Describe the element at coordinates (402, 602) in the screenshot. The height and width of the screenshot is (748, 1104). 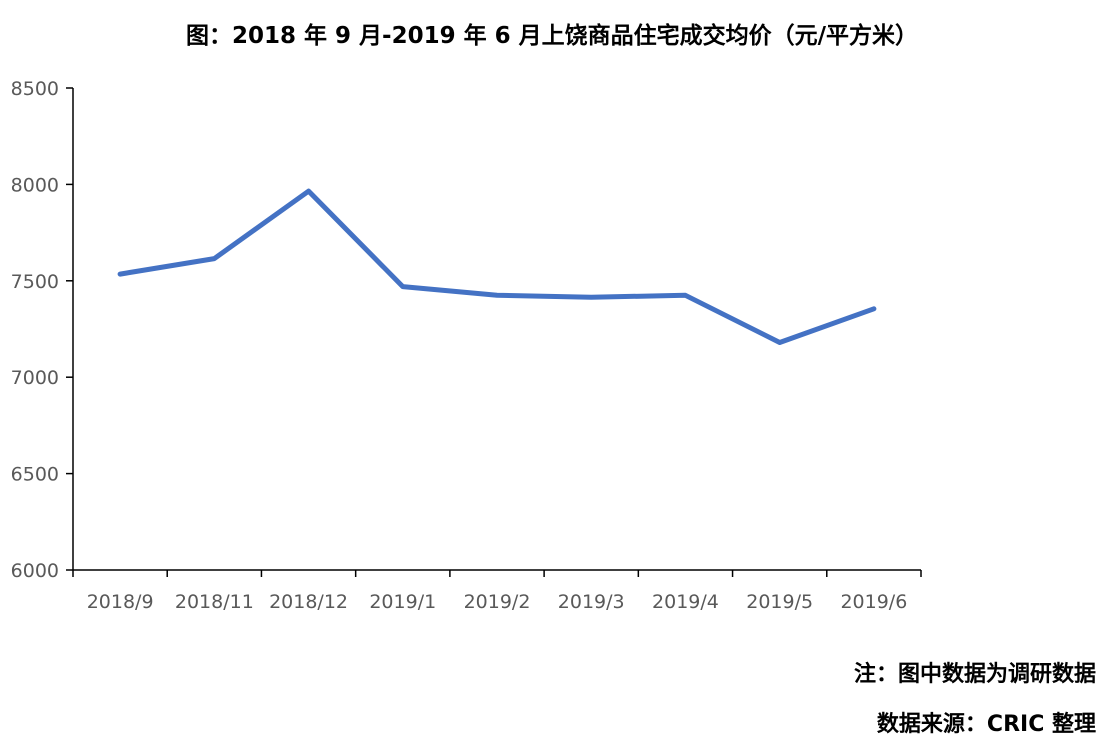
I see `x-tick-label: 2019/1` at that location.